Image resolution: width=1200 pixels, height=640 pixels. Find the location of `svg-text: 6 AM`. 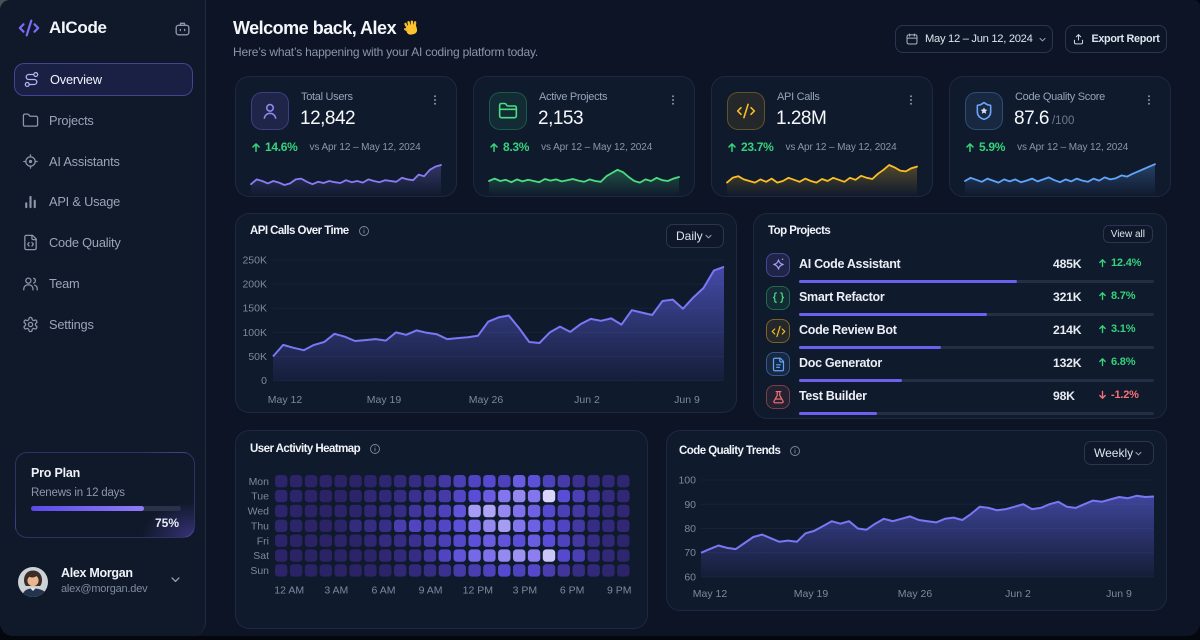

svg-text: 6 AM is located at coordinates (384, 591).